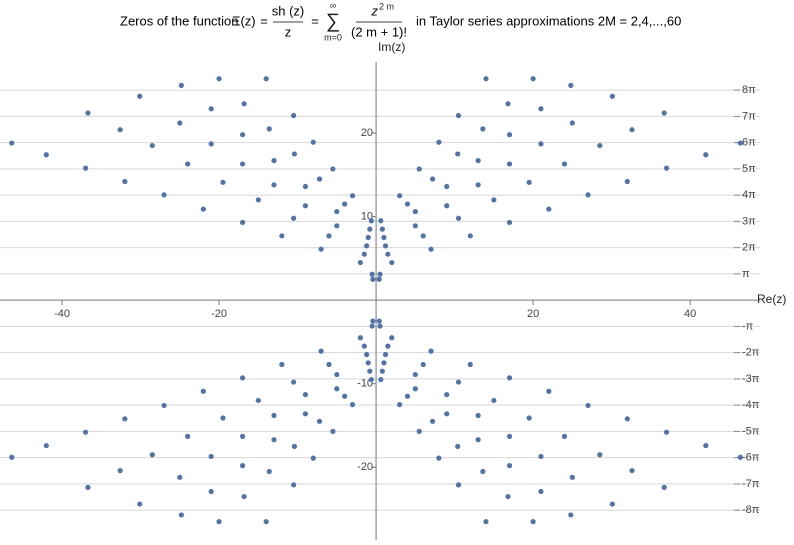 The image size is (794, 545). I want to click on title-frac-den: z, so click(288, 31).